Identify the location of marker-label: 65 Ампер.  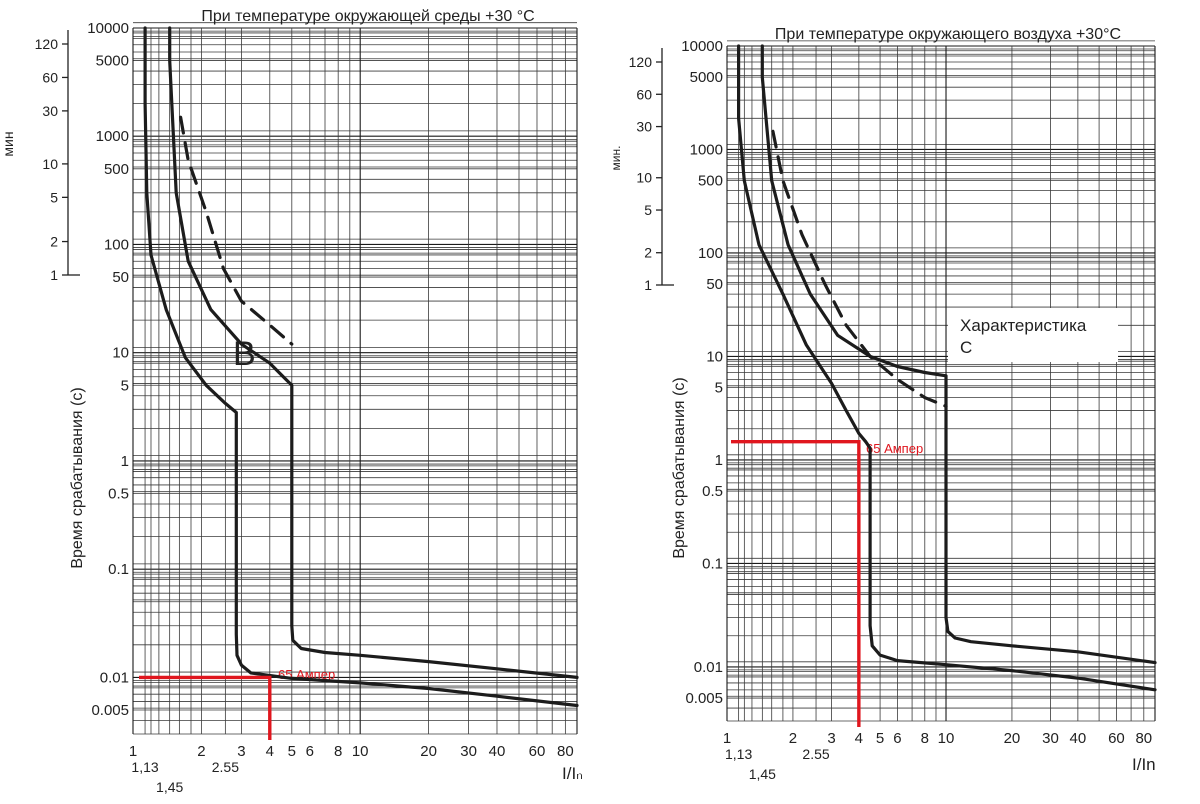
(894, 448).